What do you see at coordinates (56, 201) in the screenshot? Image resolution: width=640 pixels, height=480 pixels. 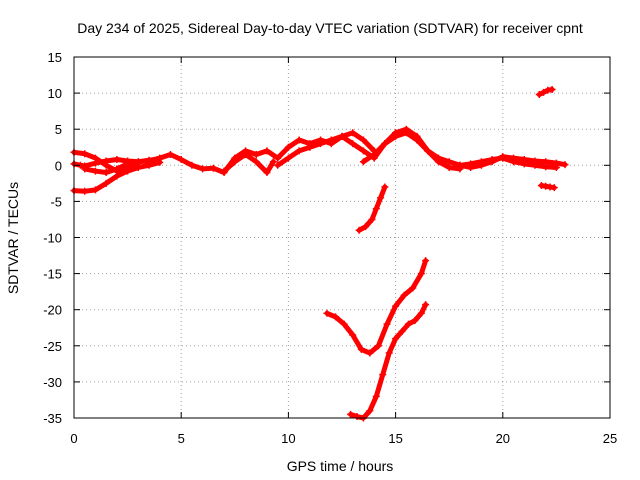 I see `y-tick-label: -5` at bounding box center [56, 201].